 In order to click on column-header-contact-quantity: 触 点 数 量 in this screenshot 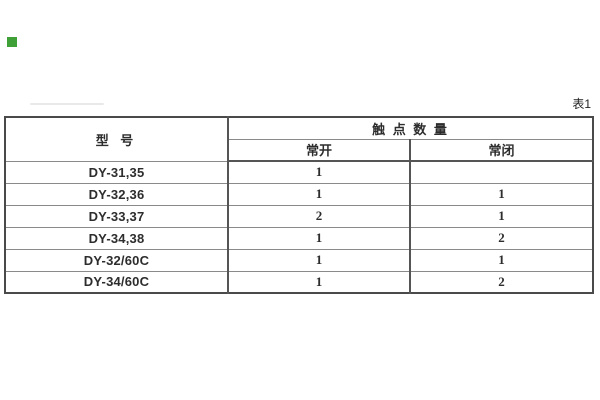, I will do `click(410, 127)`.